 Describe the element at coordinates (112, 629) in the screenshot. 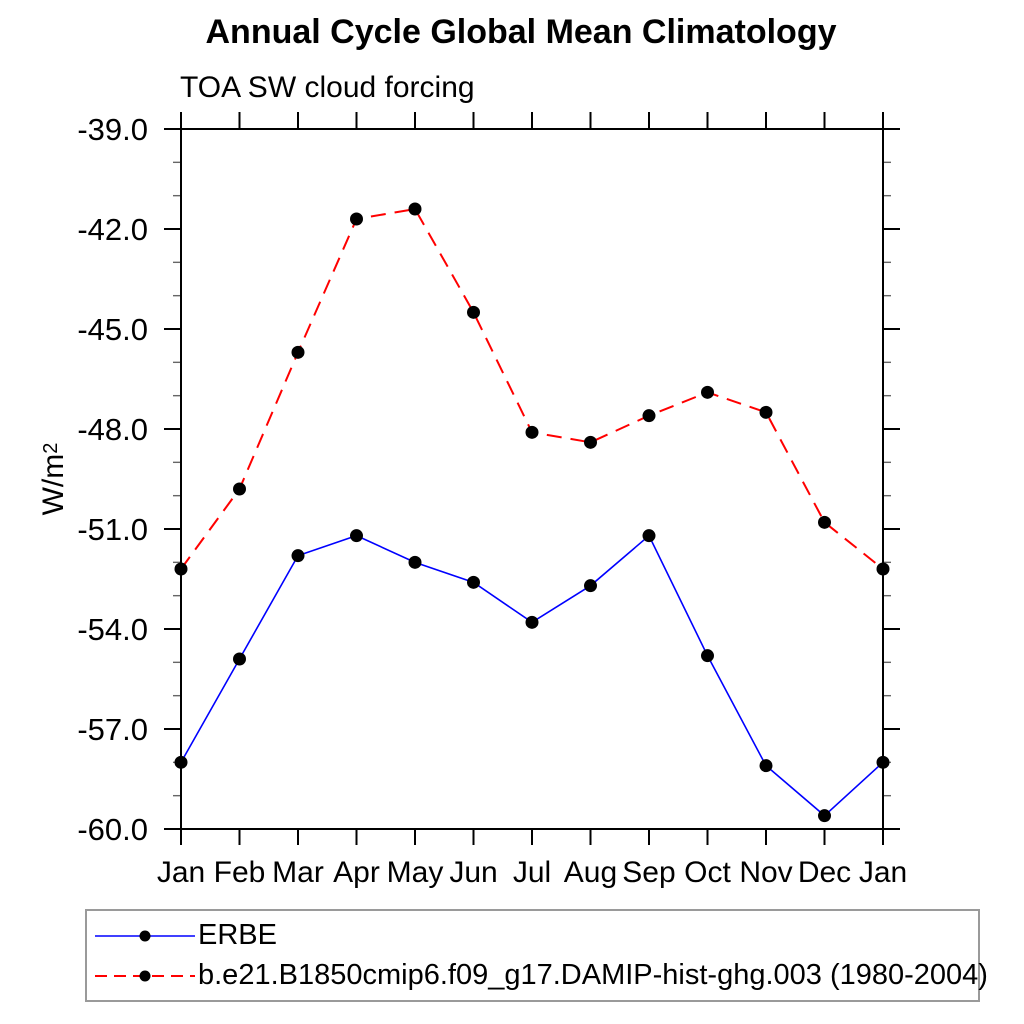

I see `y-tick-label: -54.0` at that location.